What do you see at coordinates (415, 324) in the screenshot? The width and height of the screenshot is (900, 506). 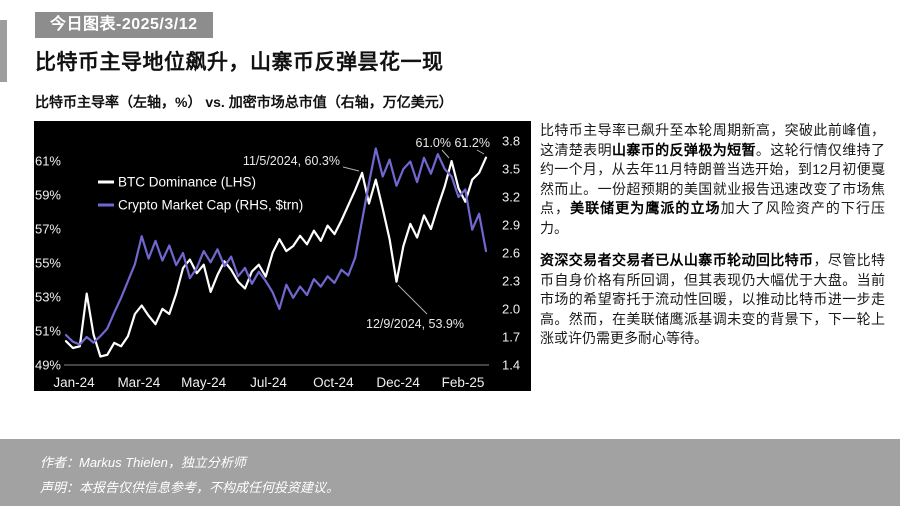 I see `annotation-label: 12/9/2024, 53.9%` at bounding box center [415, 324].